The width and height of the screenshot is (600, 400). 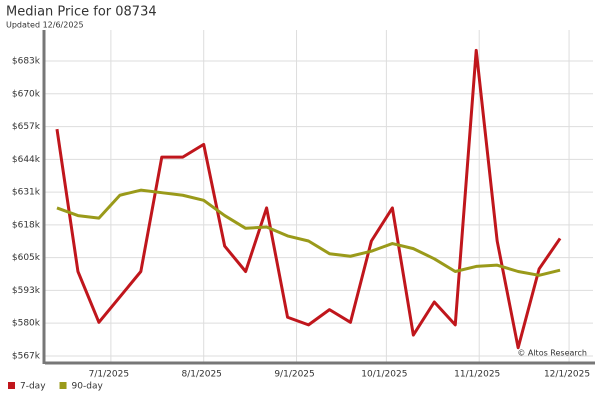 I want to click on watermark: © Altos Research, so click(x=552, y=353).